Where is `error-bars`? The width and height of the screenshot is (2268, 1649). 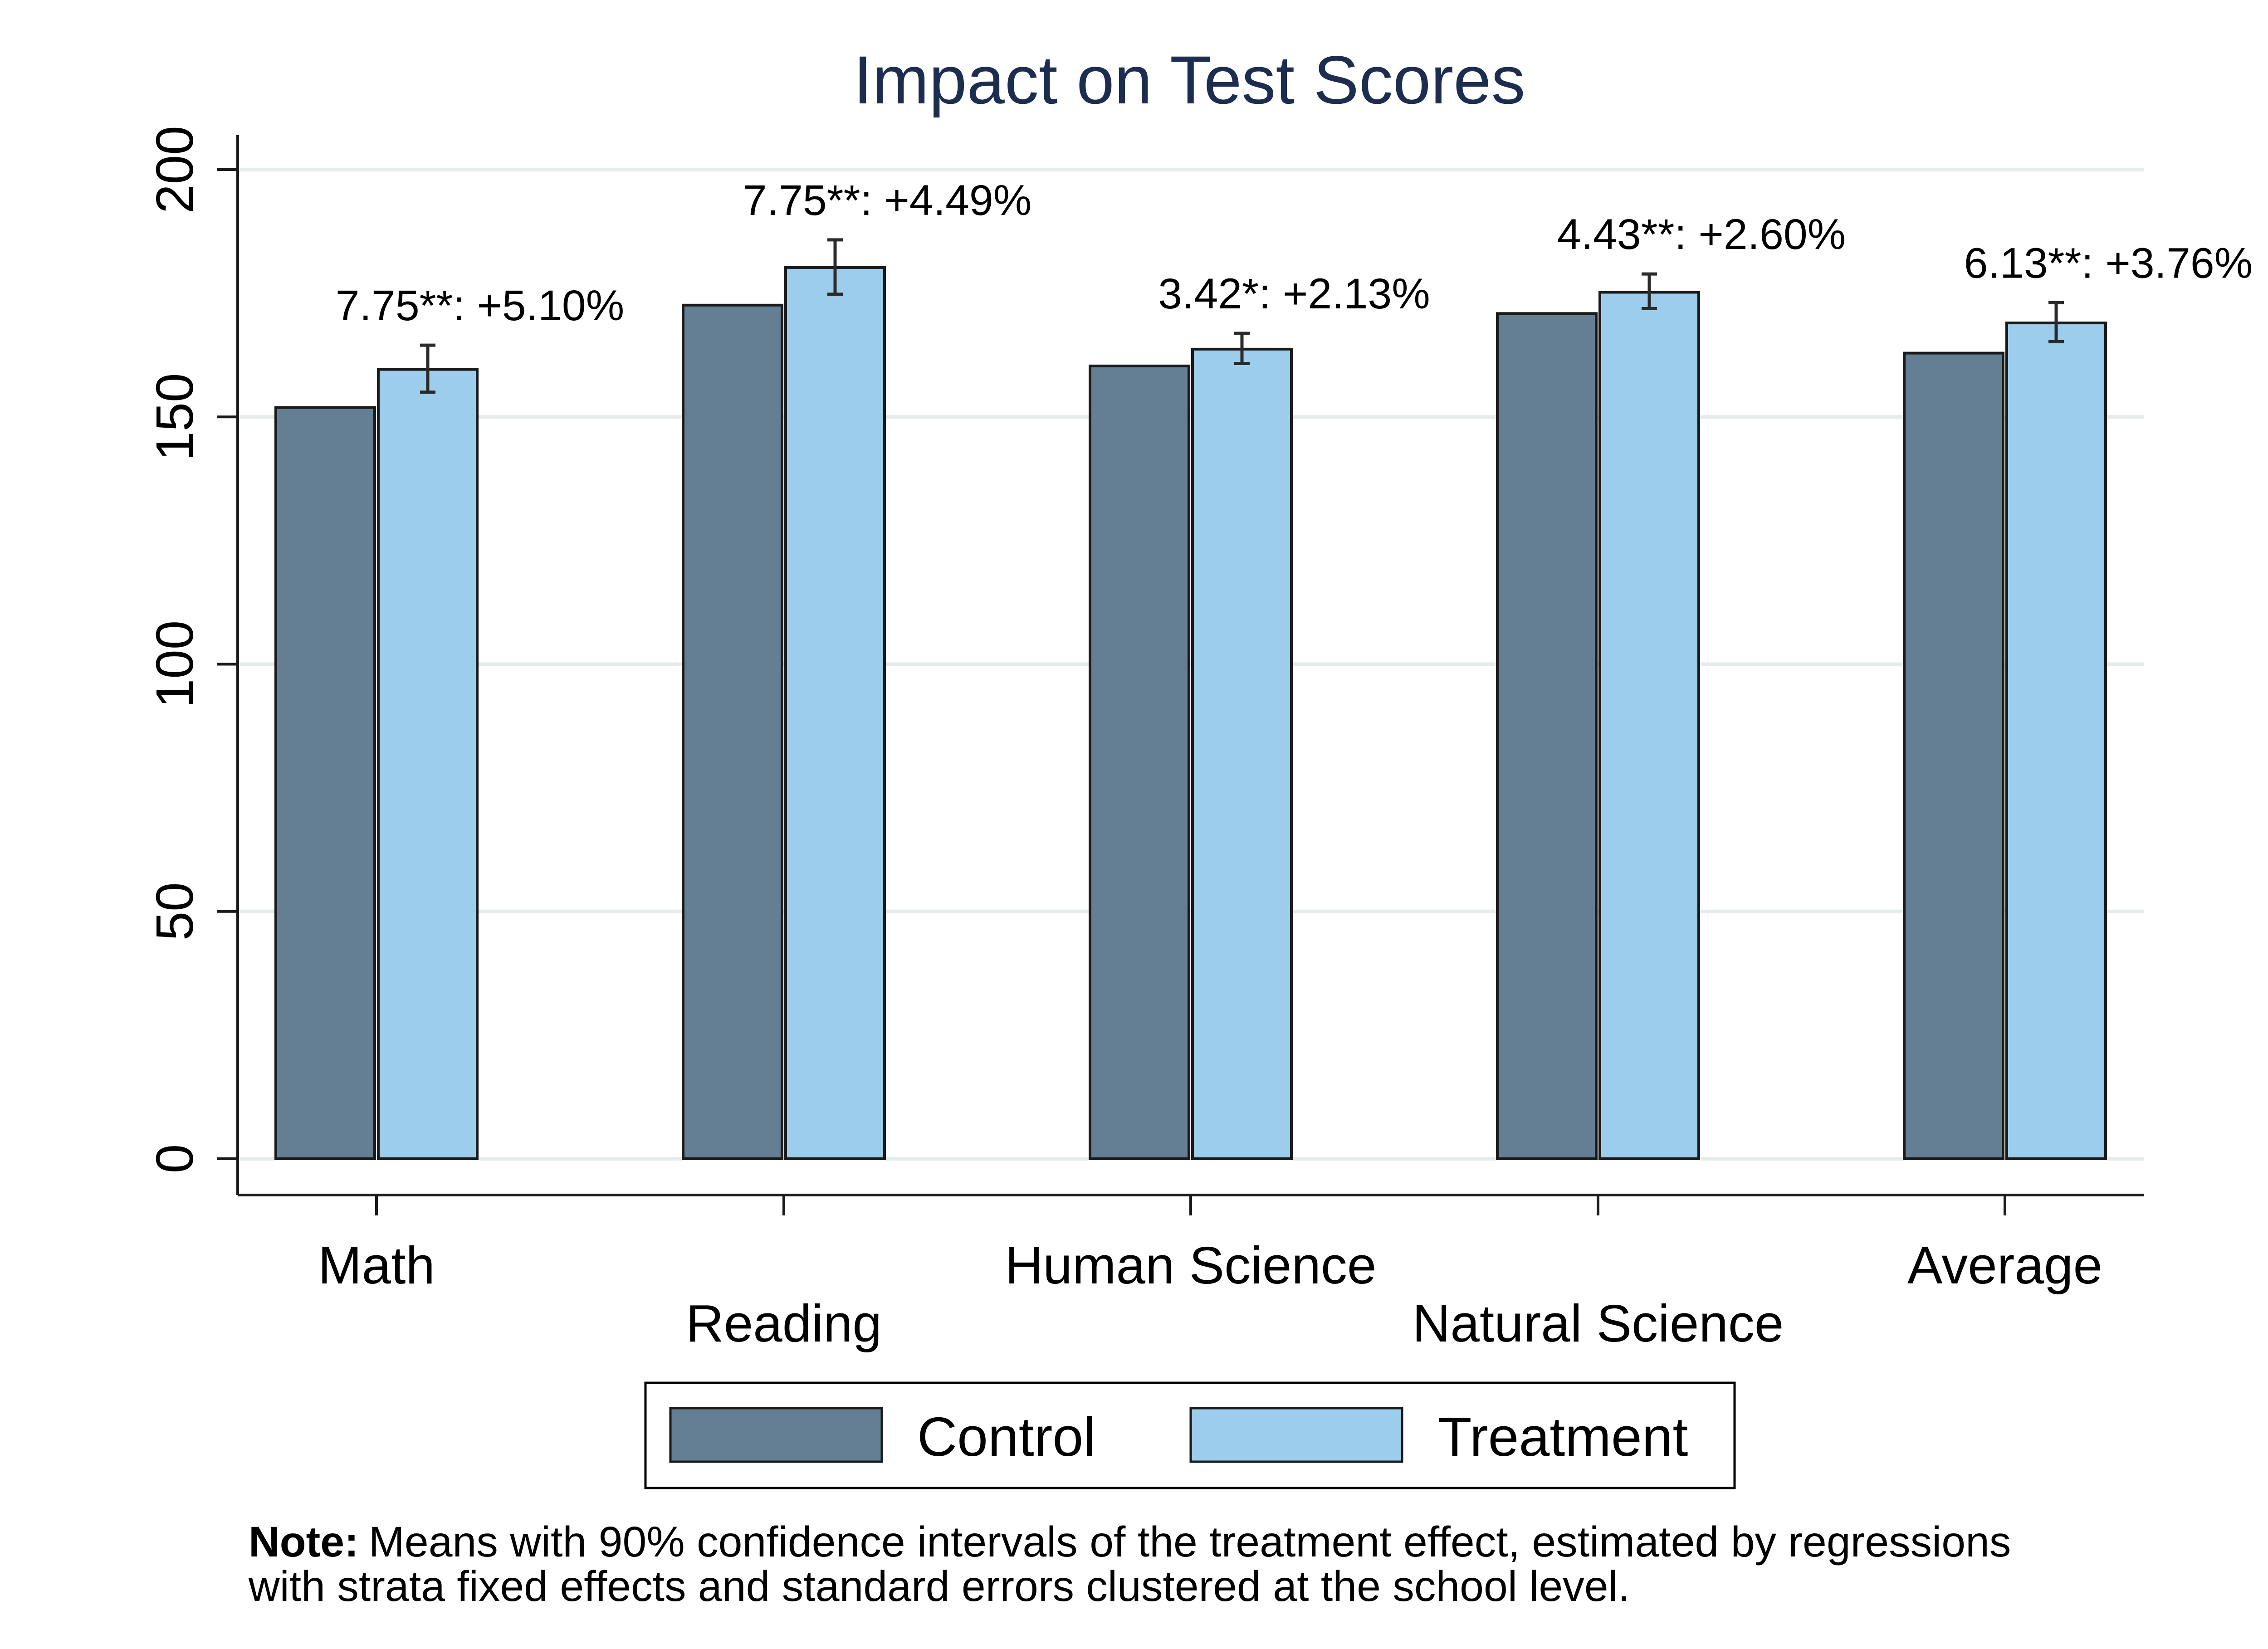
error-bars is located at coordinates (1242, 316).